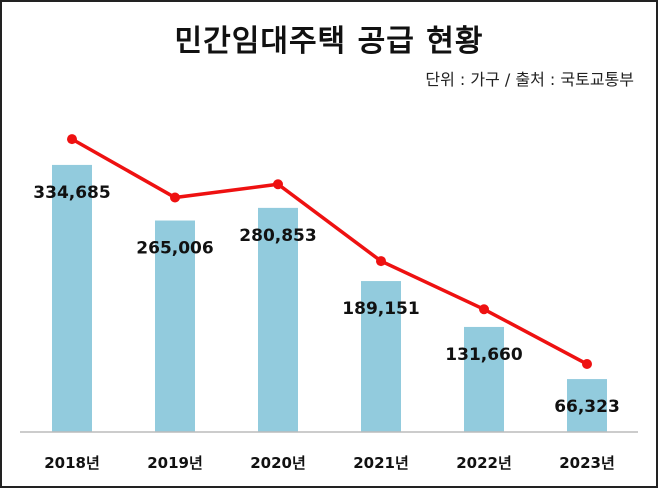 The width and height of the screenshot is (658, 488). What do you see at coordinates (72, 298) in the screenshot?
I see `bar-2018년` at bounding box center [72, 298].